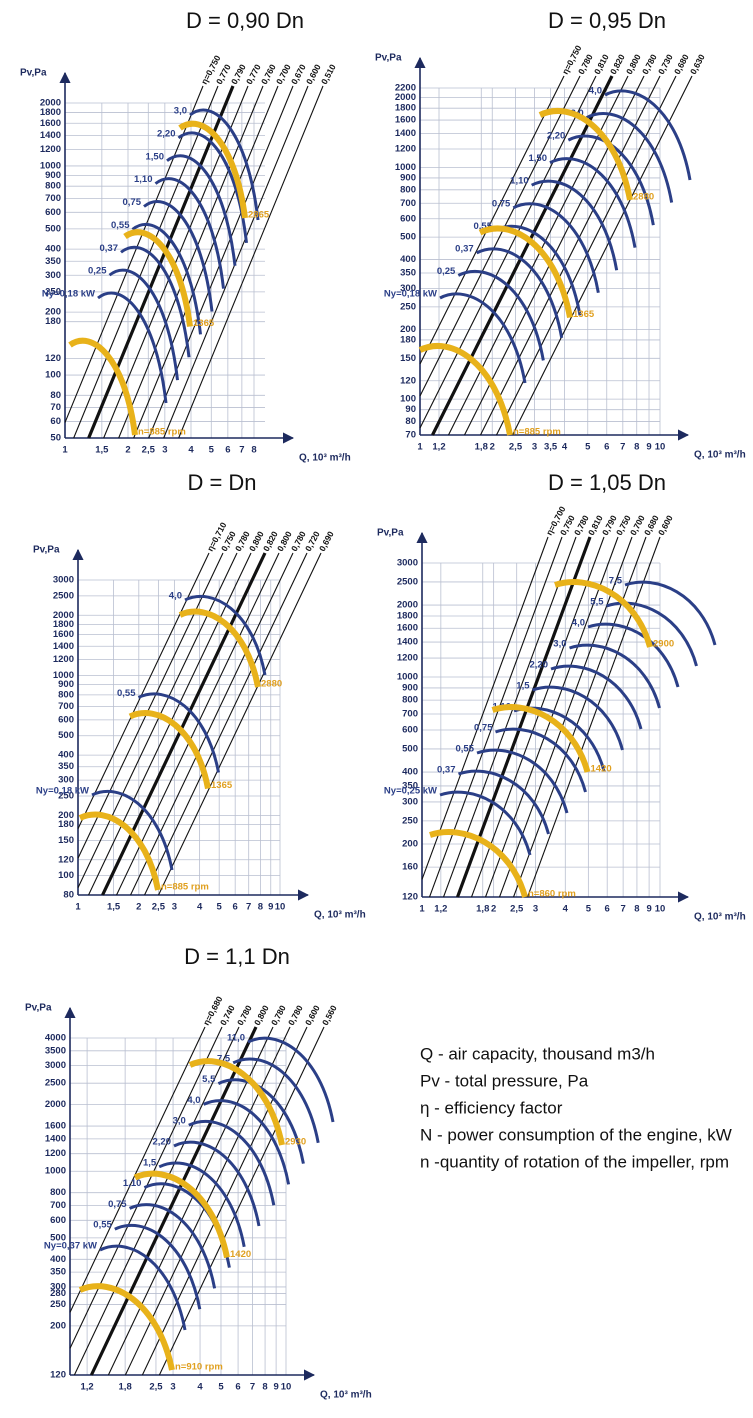 This screenshot has height=1418, width=753. I want to click on power-label: 11,0, so click(236, 1038).